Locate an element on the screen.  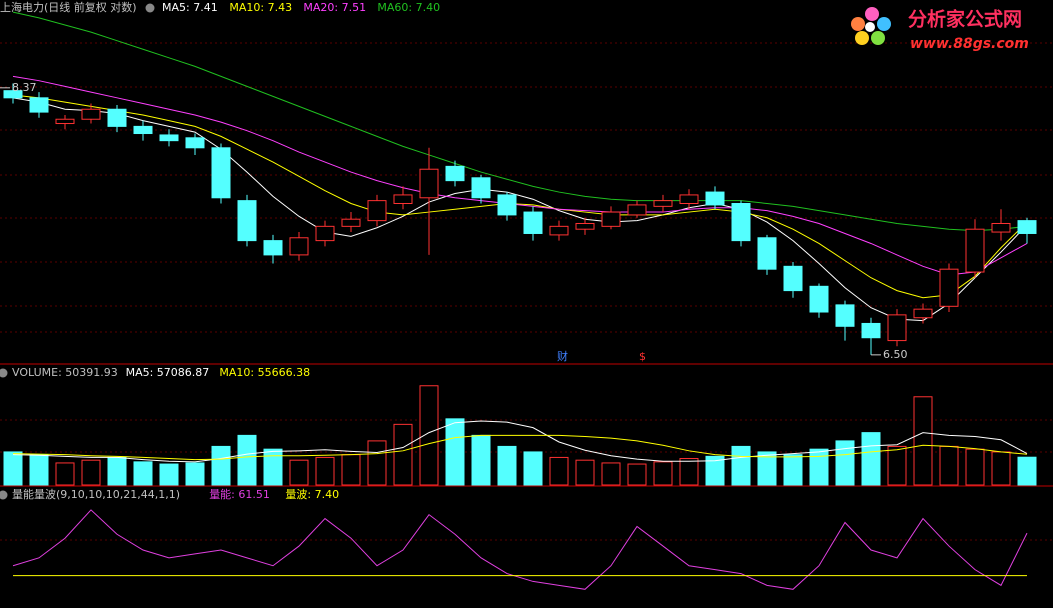
annotation-label: 6.50 is located at coordinates (895, 354).